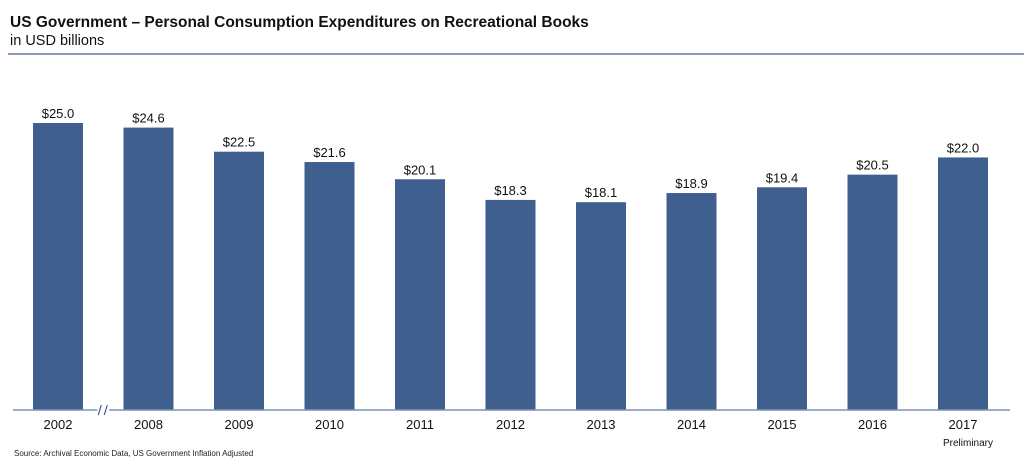 The image size is (1024, 462). I want to click on bar-2012, so click(510, 304).